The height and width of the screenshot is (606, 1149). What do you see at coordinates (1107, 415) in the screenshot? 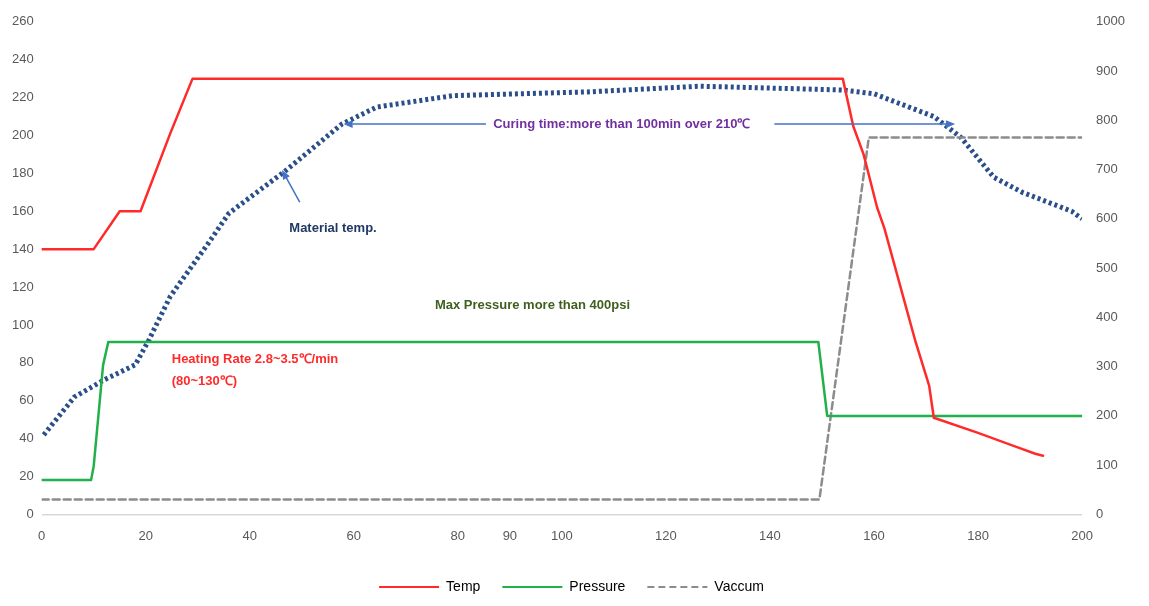
I see `y2-tick-label: 200` at bounding box center [1107, 415].